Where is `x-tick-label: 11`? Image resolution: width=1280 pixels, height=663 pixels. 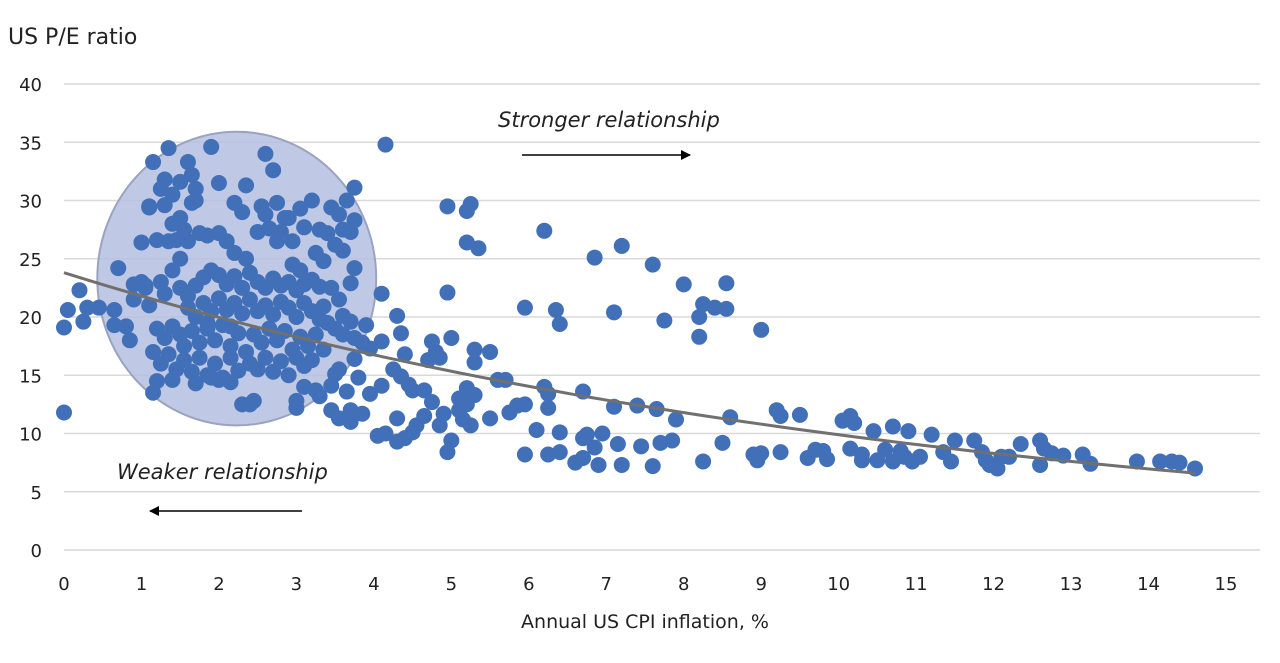
x-tick-label: 11 is located at coordinates (916, 584).